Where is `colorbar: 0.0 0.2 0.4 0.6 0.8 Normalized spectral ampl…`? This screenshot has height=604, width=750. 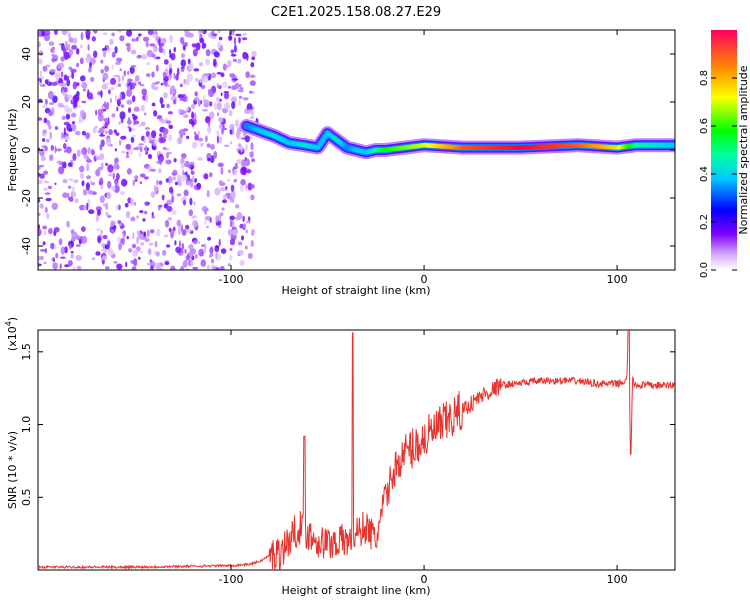 colorbar: 0.0 0.2 0.4 0.6 0.8 Normalized spectral ampl… is located at coordinates (724, 154).